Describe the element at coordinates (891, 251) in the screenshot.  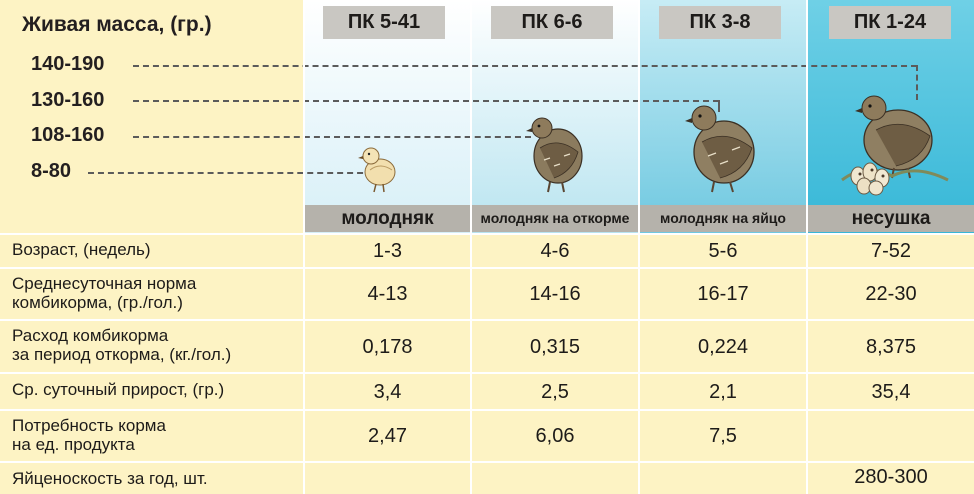
I see `row-age-col4: 7-52` at that location.